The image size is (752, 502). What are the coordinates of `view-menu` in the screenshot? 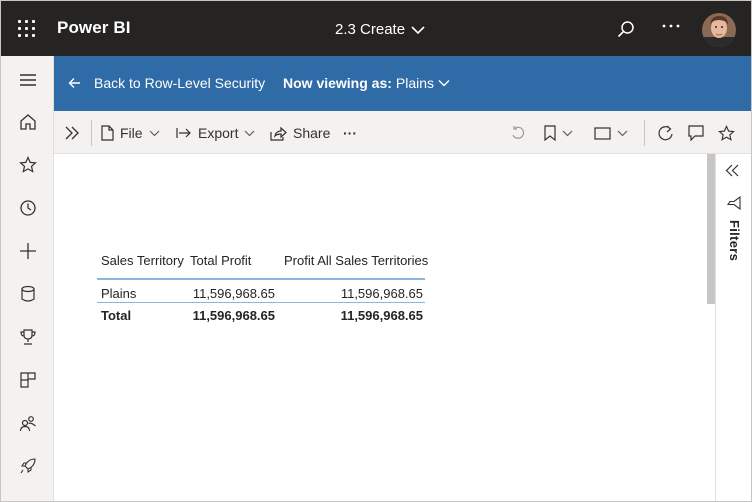 It's located at (611, 133).